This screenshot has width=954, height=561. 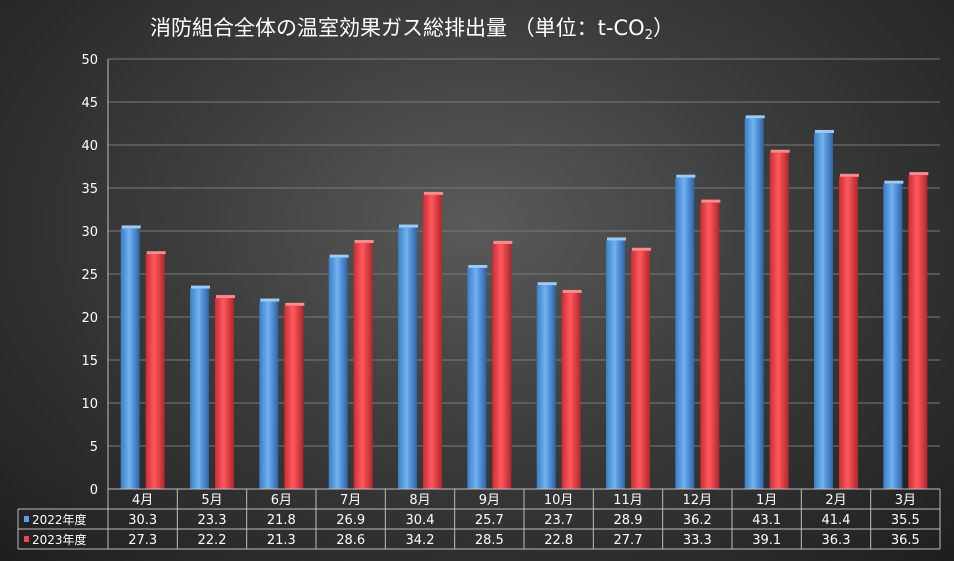 What do you see at coordinates (212, 540) in the screenshot?
I see `data-label: 22.2` at bounding box center [212, 540].